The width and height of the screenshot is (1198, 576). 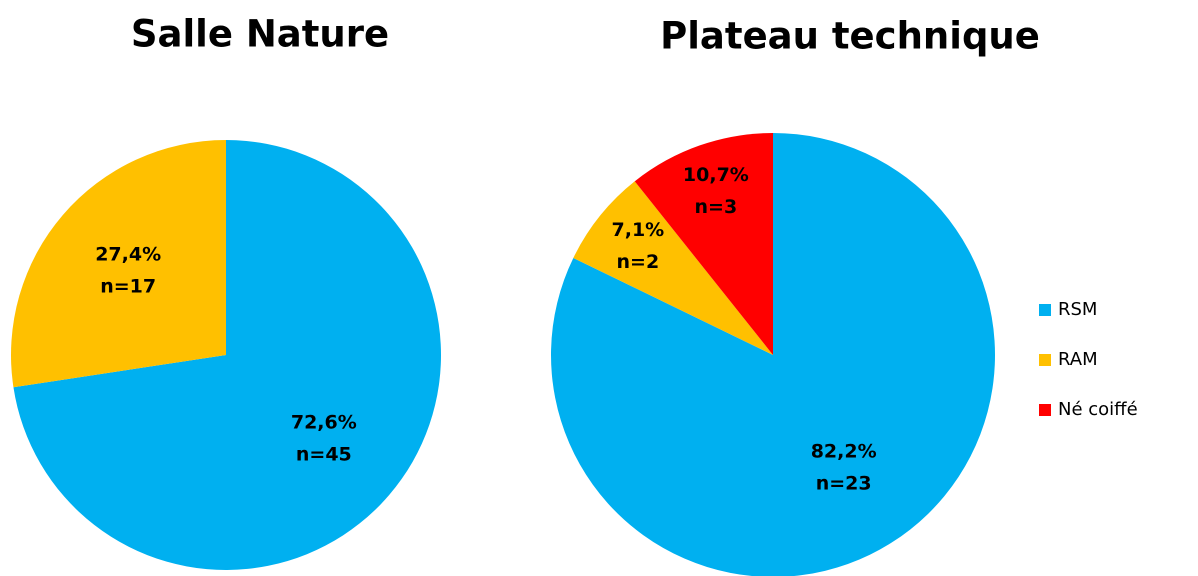 I want to click on chart-title: Salle Nature, so click(x=260, y=34).